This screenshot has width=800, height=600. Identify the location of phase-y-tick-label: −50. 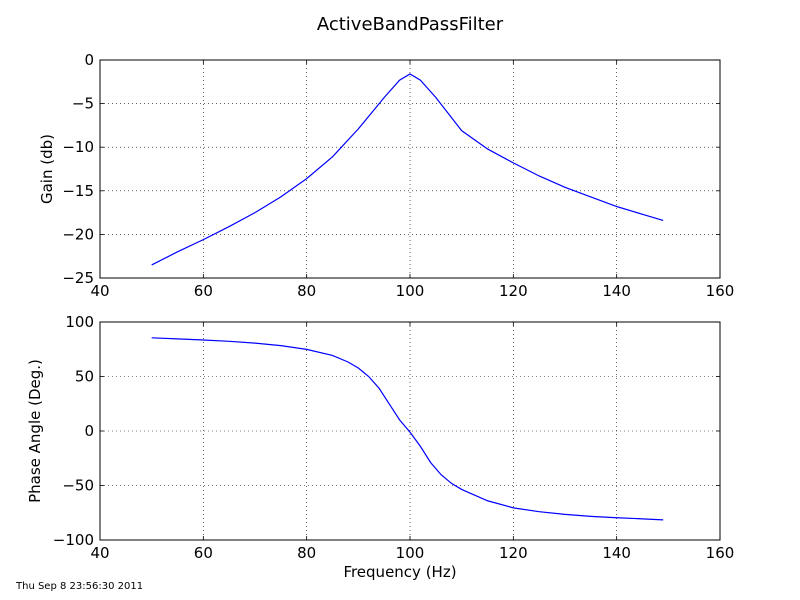
(78, 486).